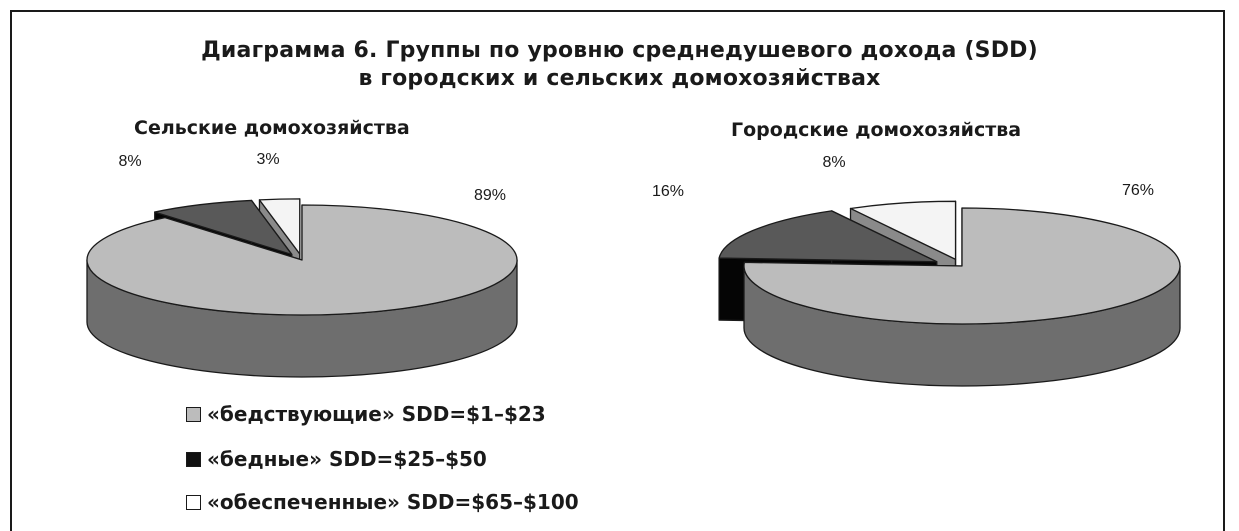  I want to click on urban-slice-distressed, so click(962, 297).